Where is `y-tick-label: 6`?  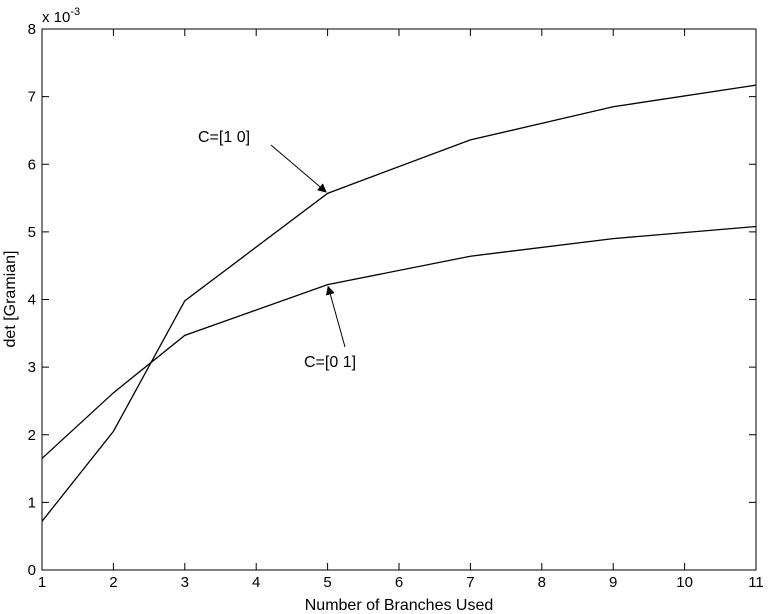
y-tick-label: 6 is located at coordinates (32, 164).